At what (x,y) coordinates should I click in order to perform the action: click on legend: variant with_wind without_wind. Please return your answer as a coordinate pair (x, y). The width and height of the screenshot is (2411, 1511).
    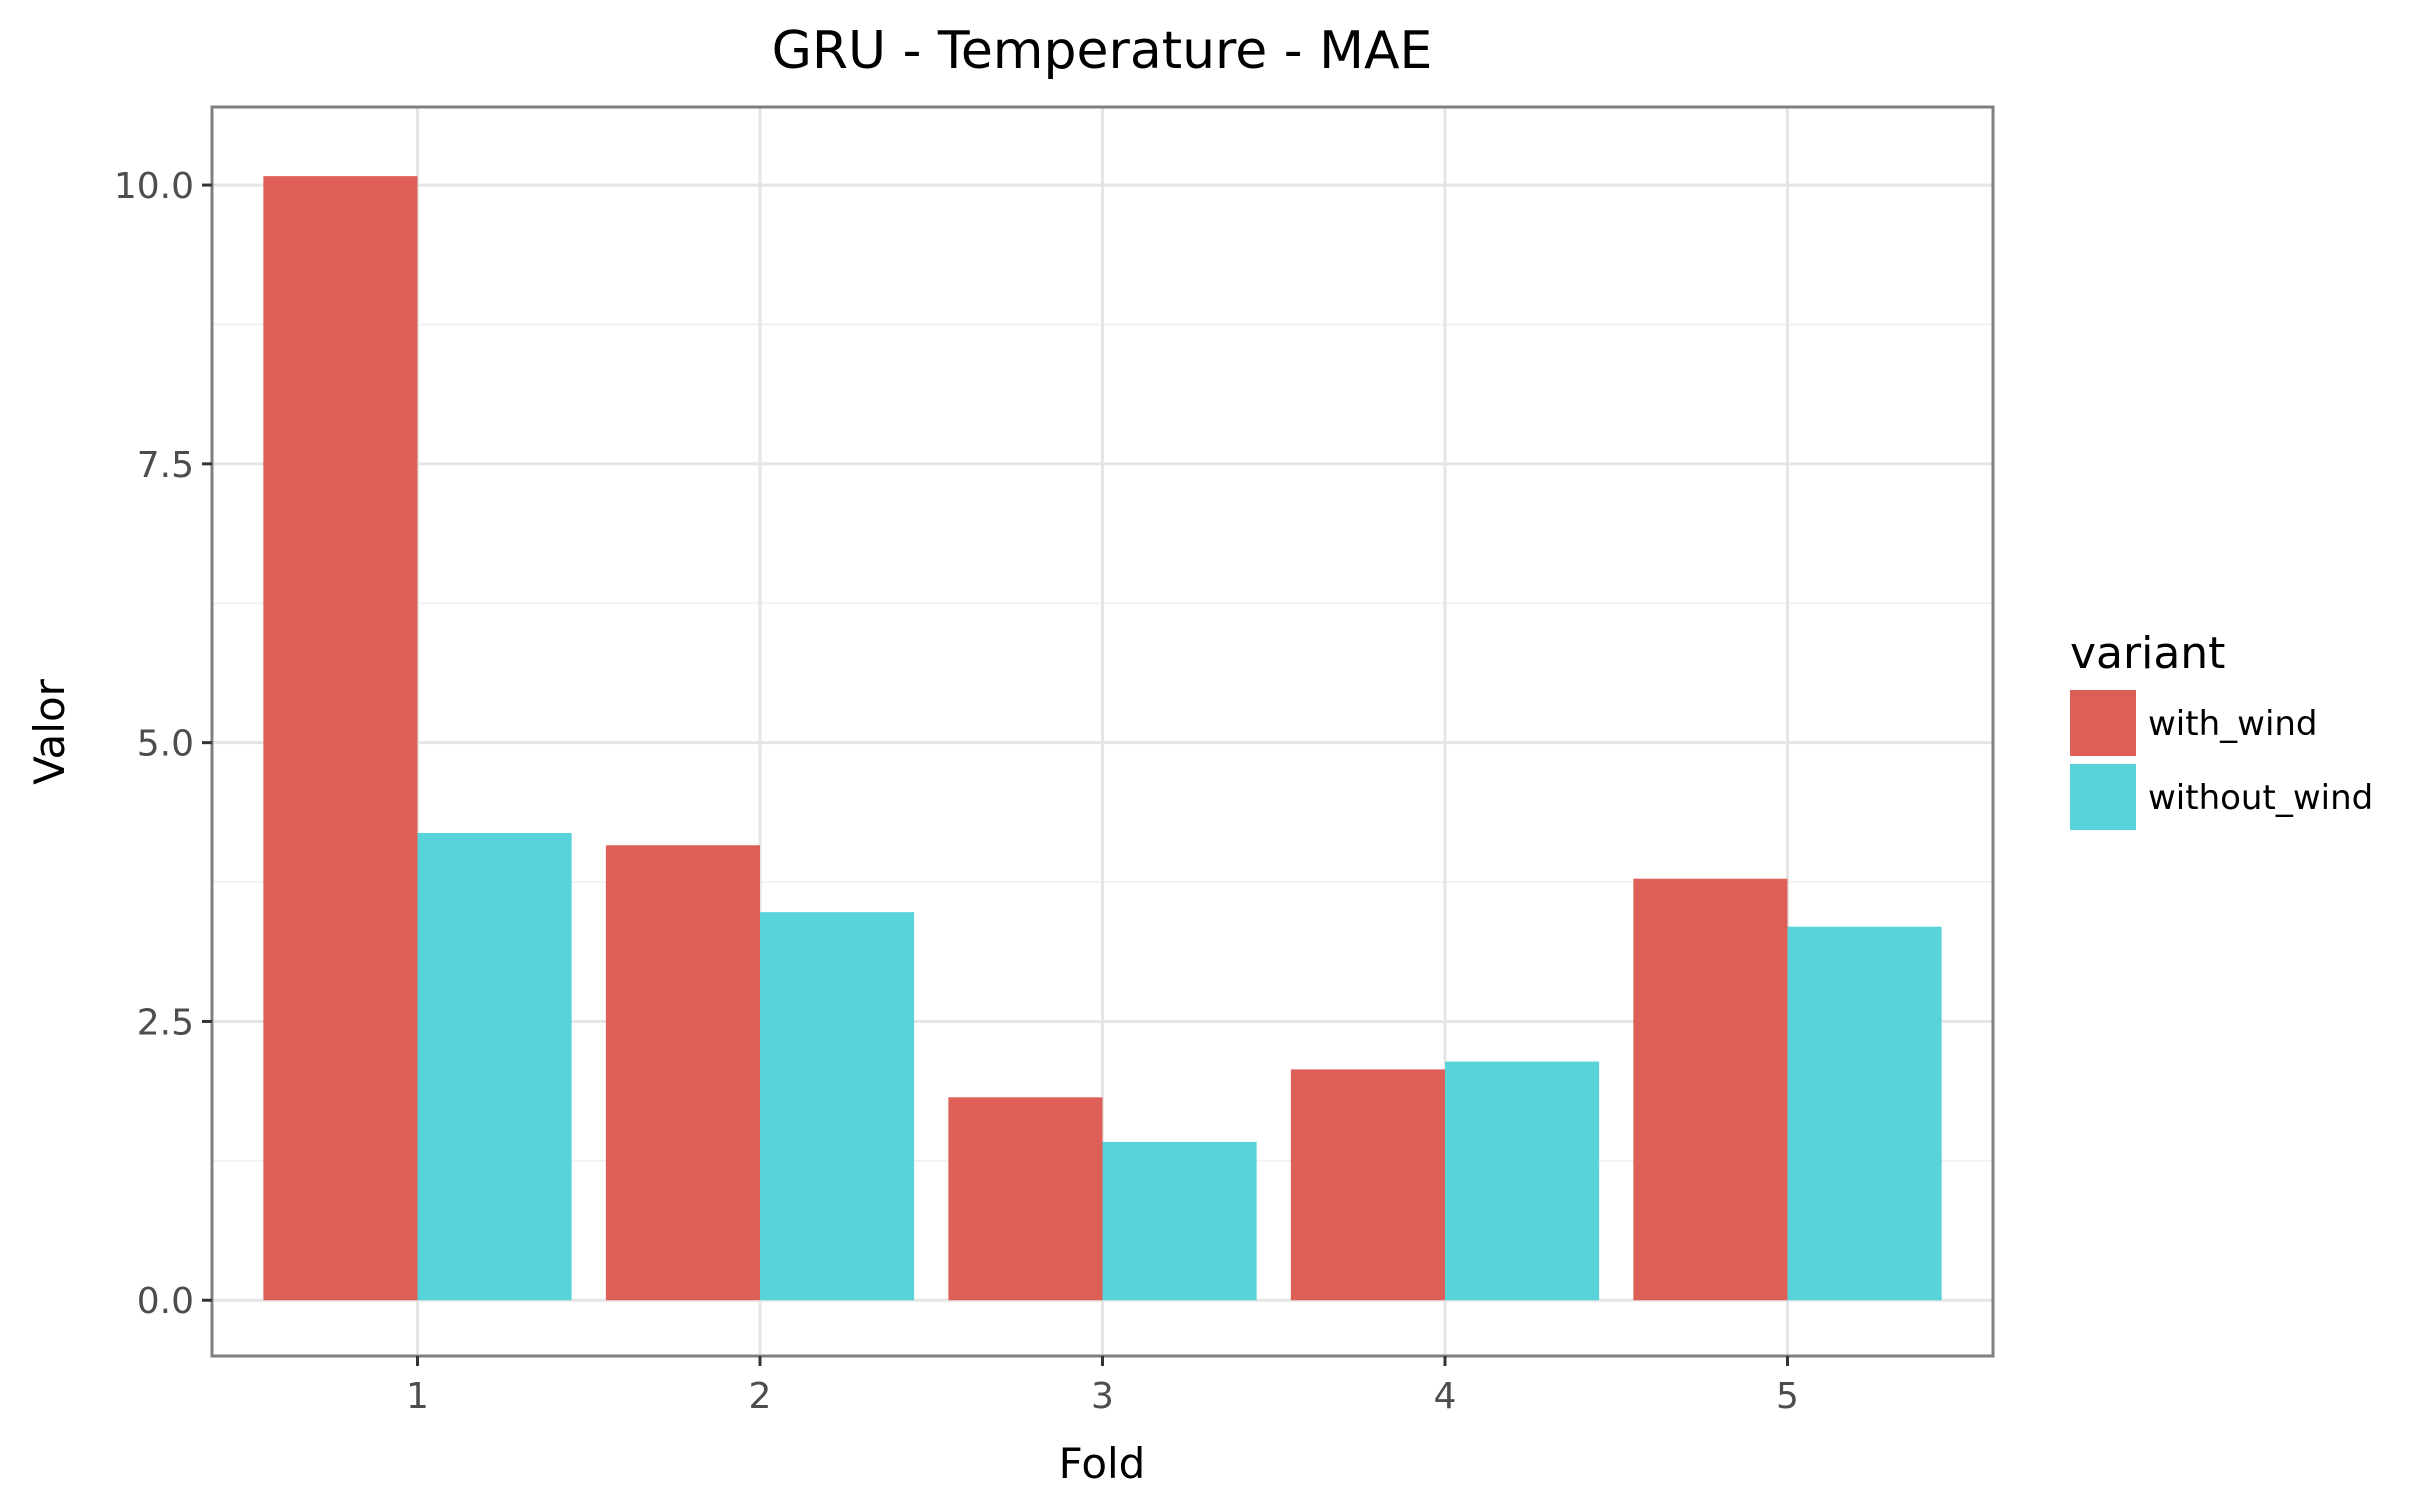
    Looking at the image, I should click on (2221, 729).